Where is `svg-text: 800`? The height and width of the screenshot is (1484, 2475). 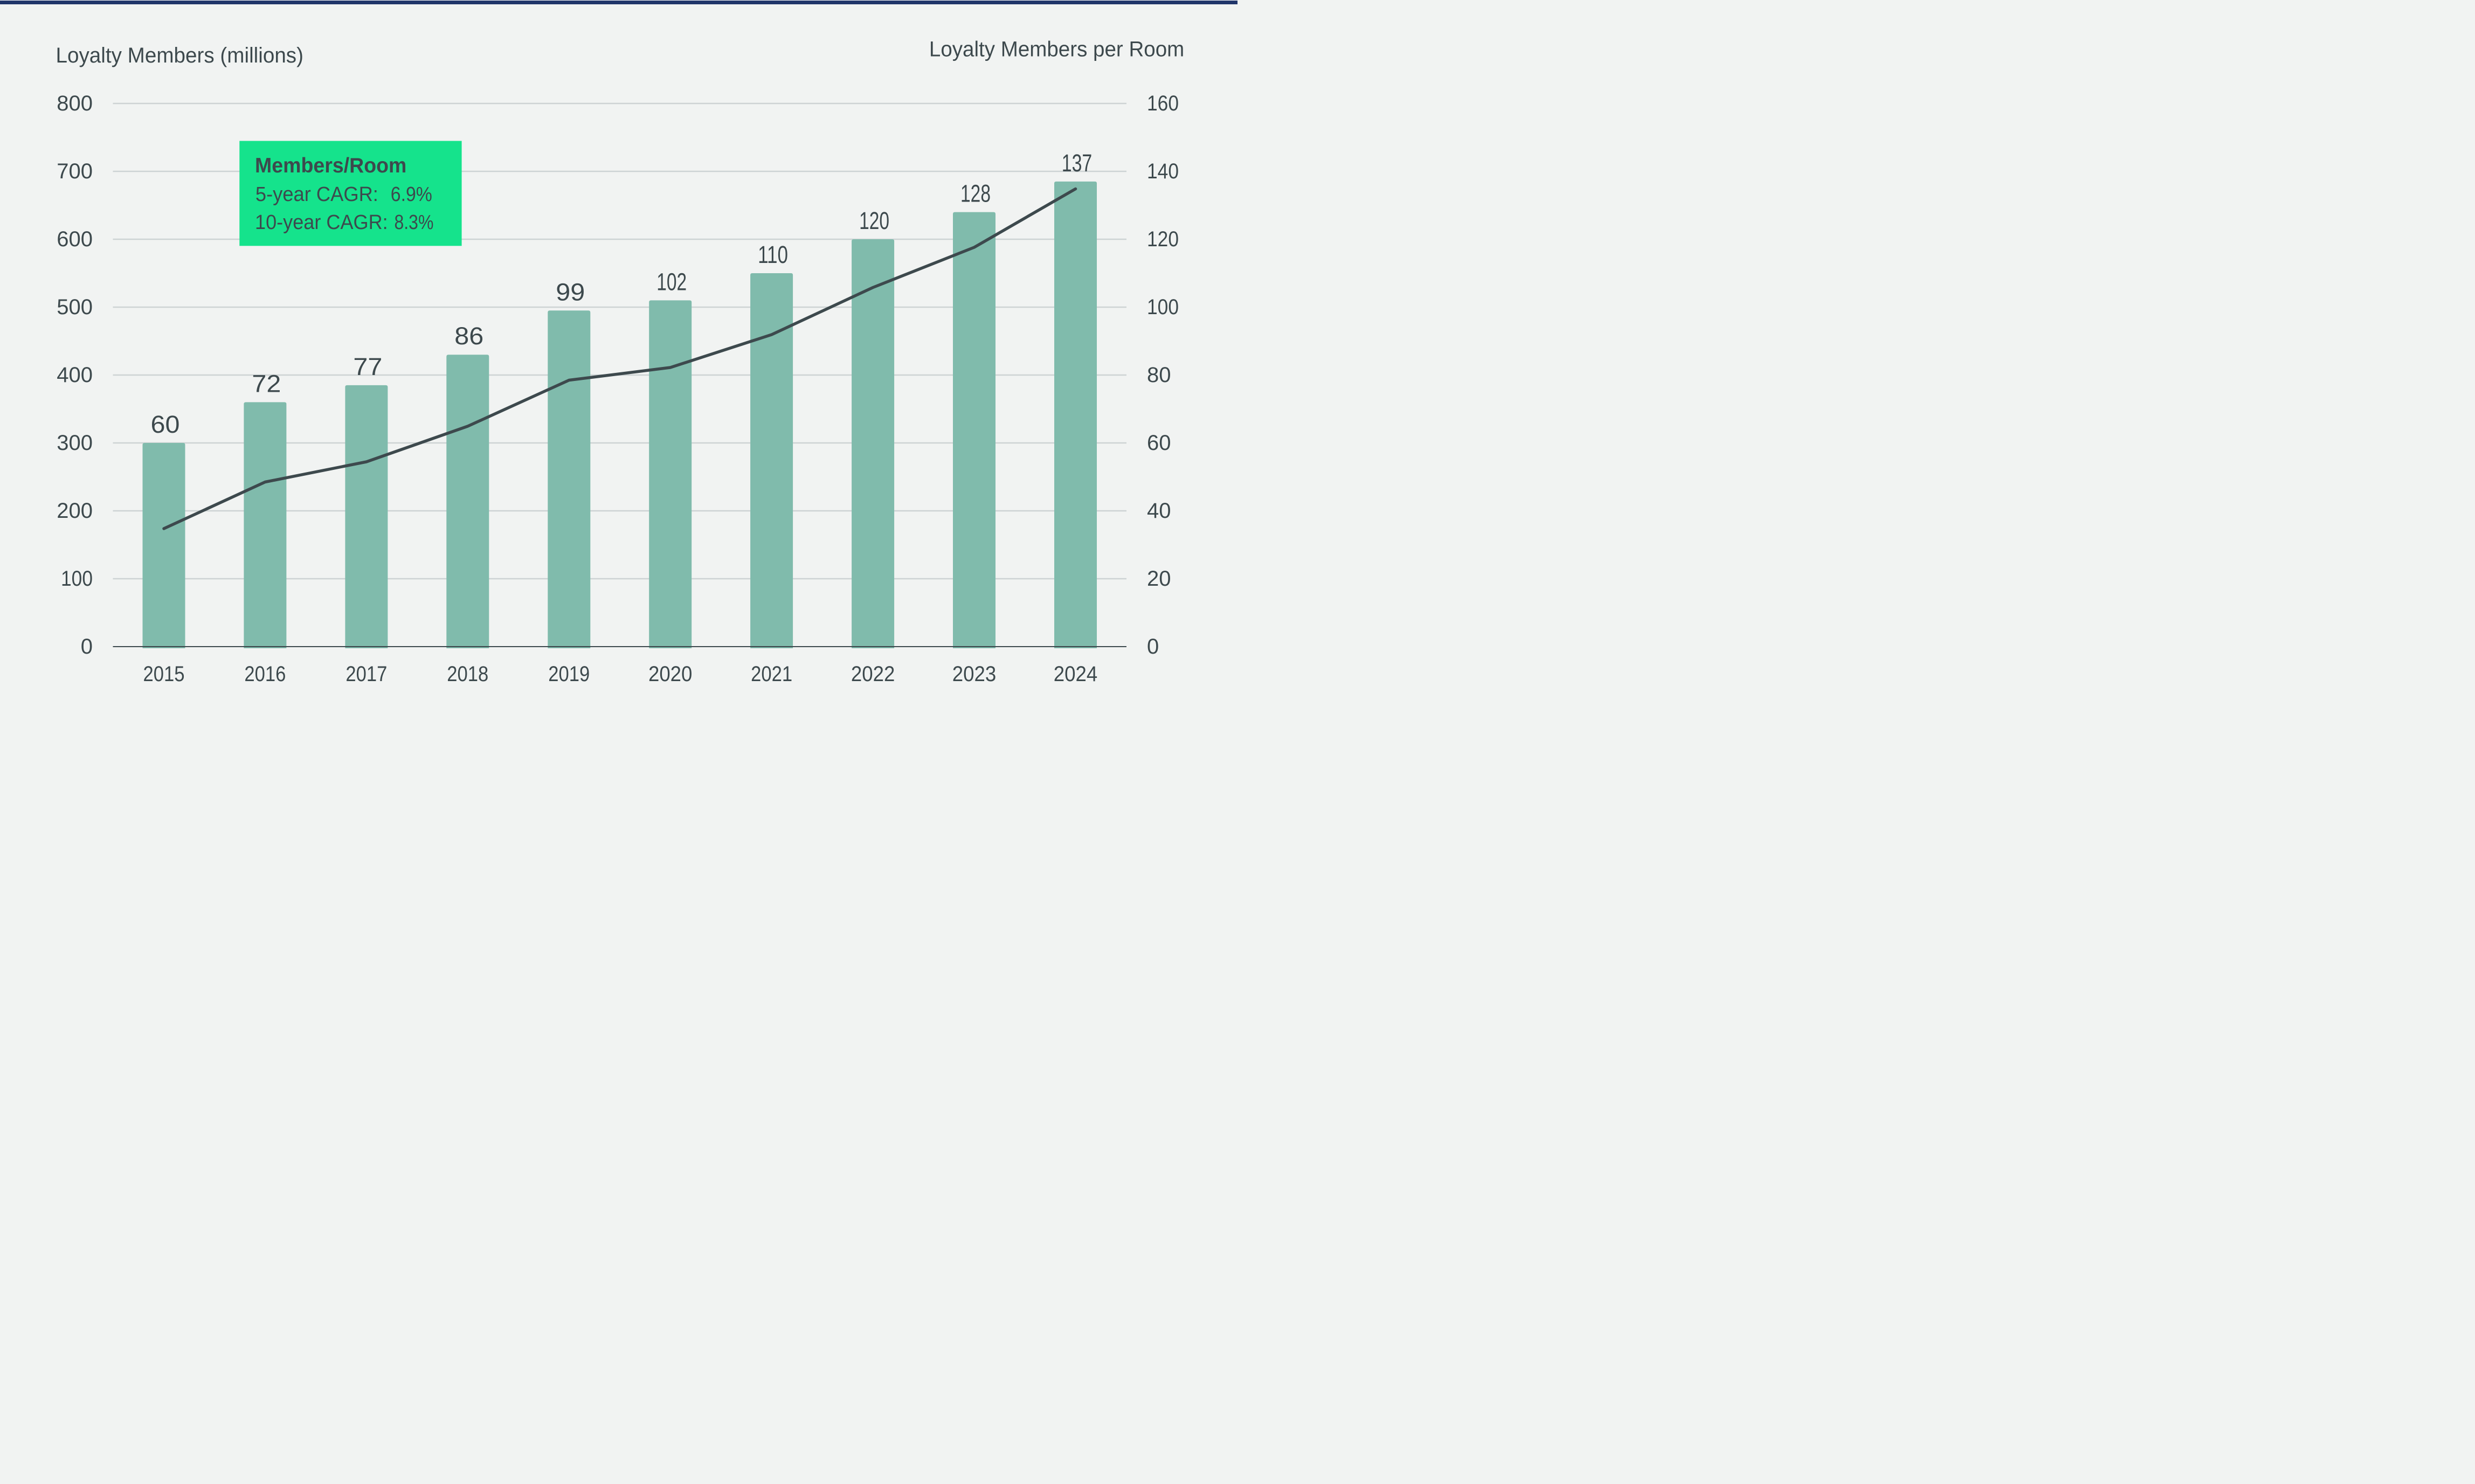 svg-text: 800 is located at coordinates (75, 104).